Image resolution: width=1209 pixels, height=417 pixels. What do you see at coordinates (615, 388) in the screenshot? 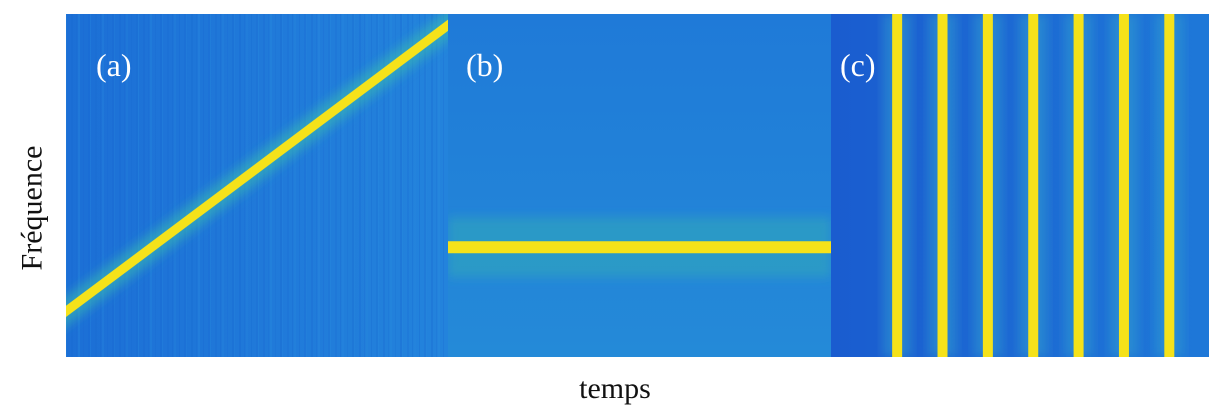
I see `x-axis-label: temps` at bounding box center [615, 388].